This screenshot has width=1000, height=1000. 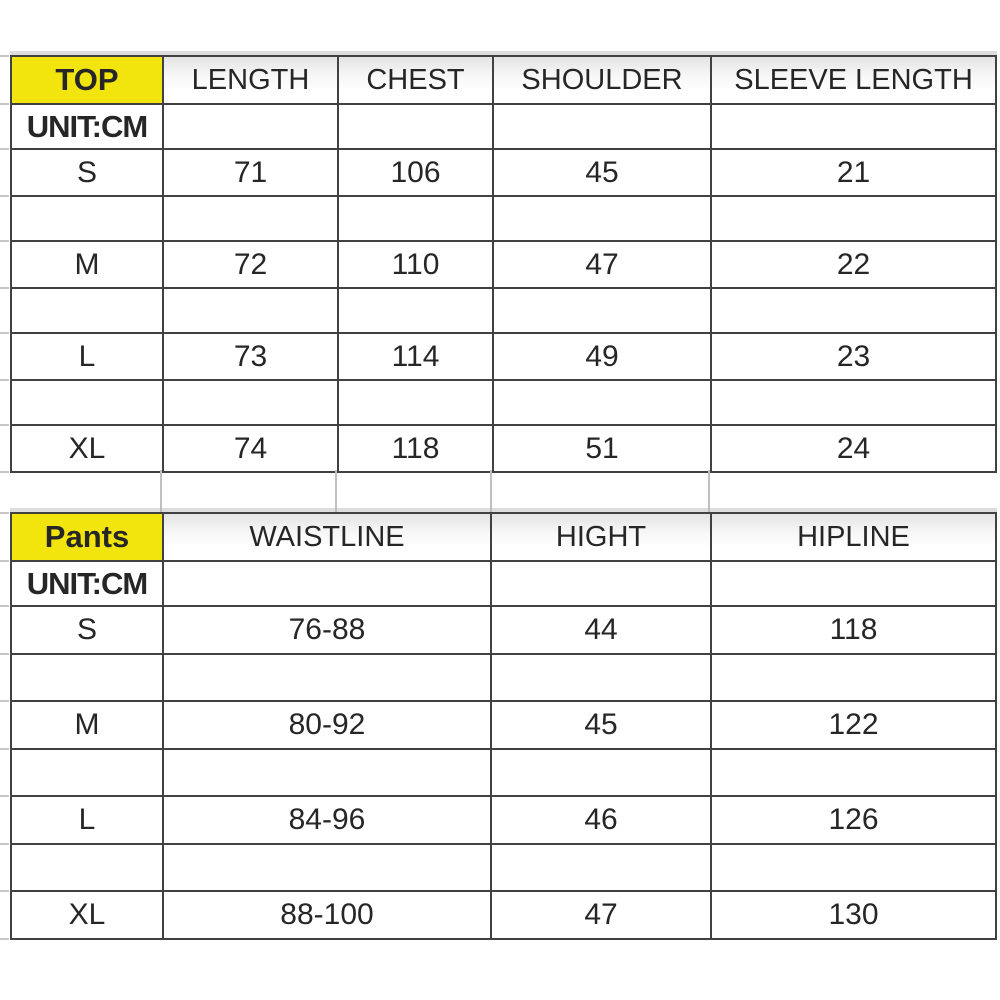 What do you see at coordinates (853, 725) in the screenshot?
I see `value-cell: 122` at bounding box center [853, 725].